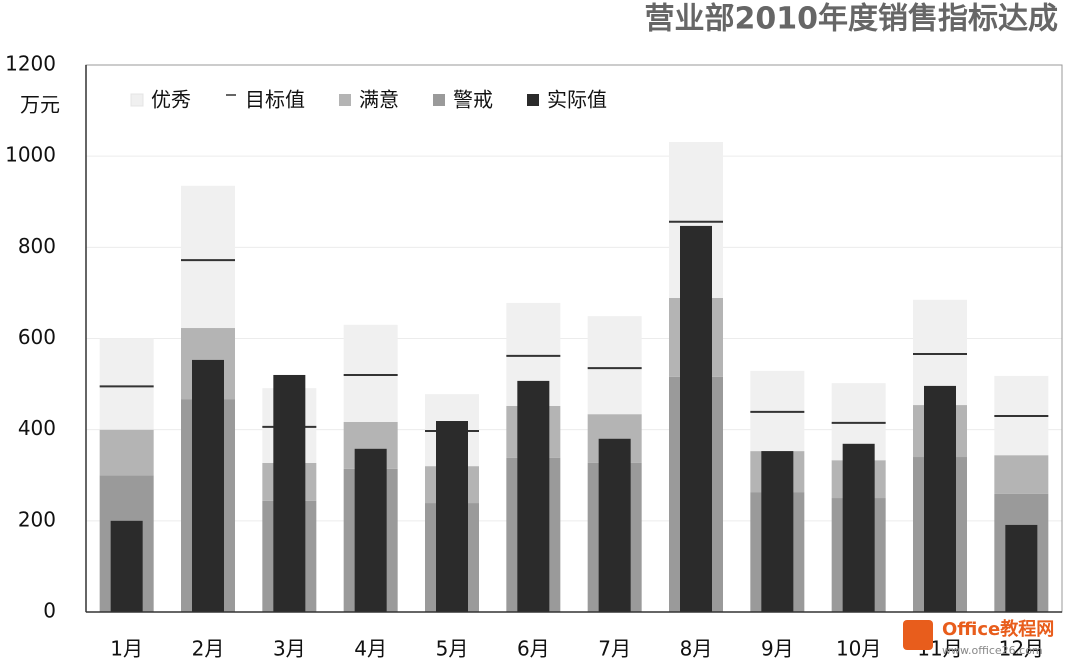  I want to click on legend-label: 警戒, so click(473, 100).